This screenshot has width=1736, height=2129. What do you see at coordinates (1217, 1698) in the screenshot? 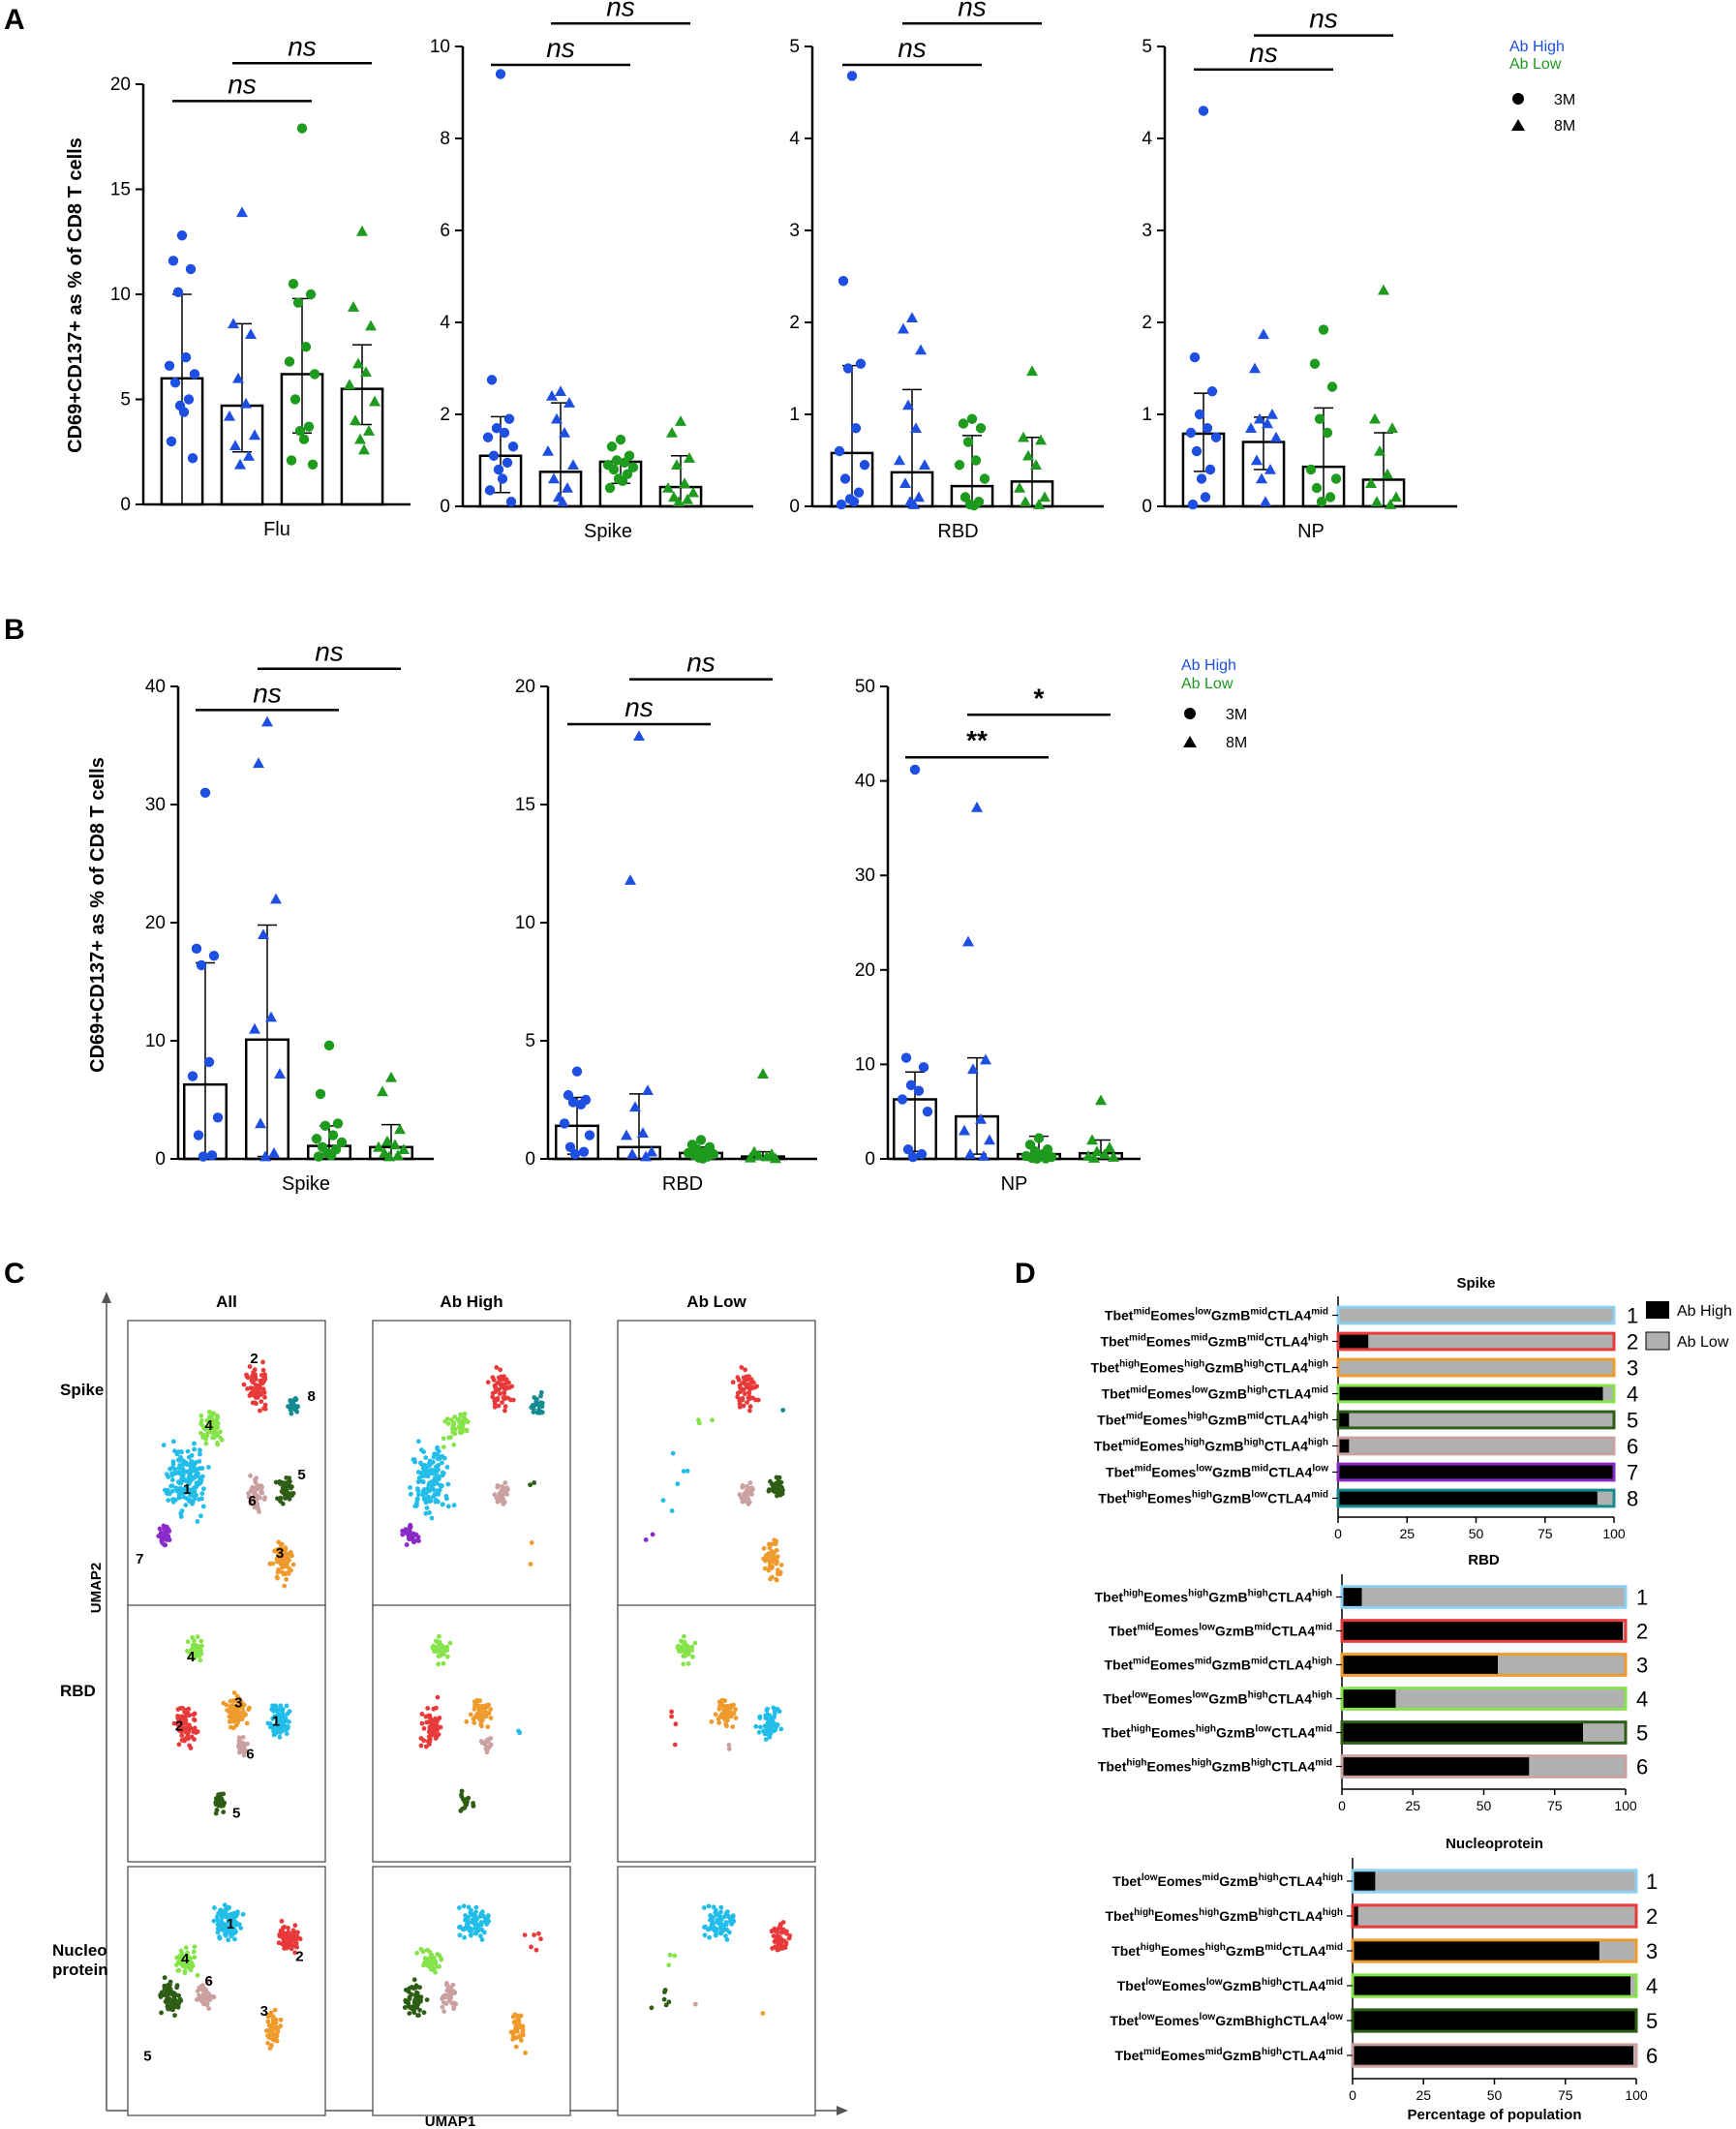
I see `bar-category-label: TbetlowEomeslowGzmBhighCTLA4high` at bounding box center [1217, 1698].